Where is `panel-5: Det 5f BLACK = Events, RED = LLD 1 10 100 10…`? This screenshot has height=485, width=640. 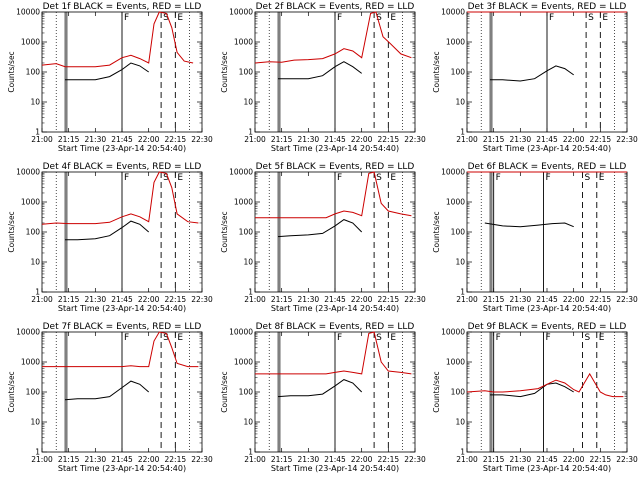
panel-5: Det 5f BLACK = Events, RED = LLD 1 10 100 10… is located at coordinates (323, 237).